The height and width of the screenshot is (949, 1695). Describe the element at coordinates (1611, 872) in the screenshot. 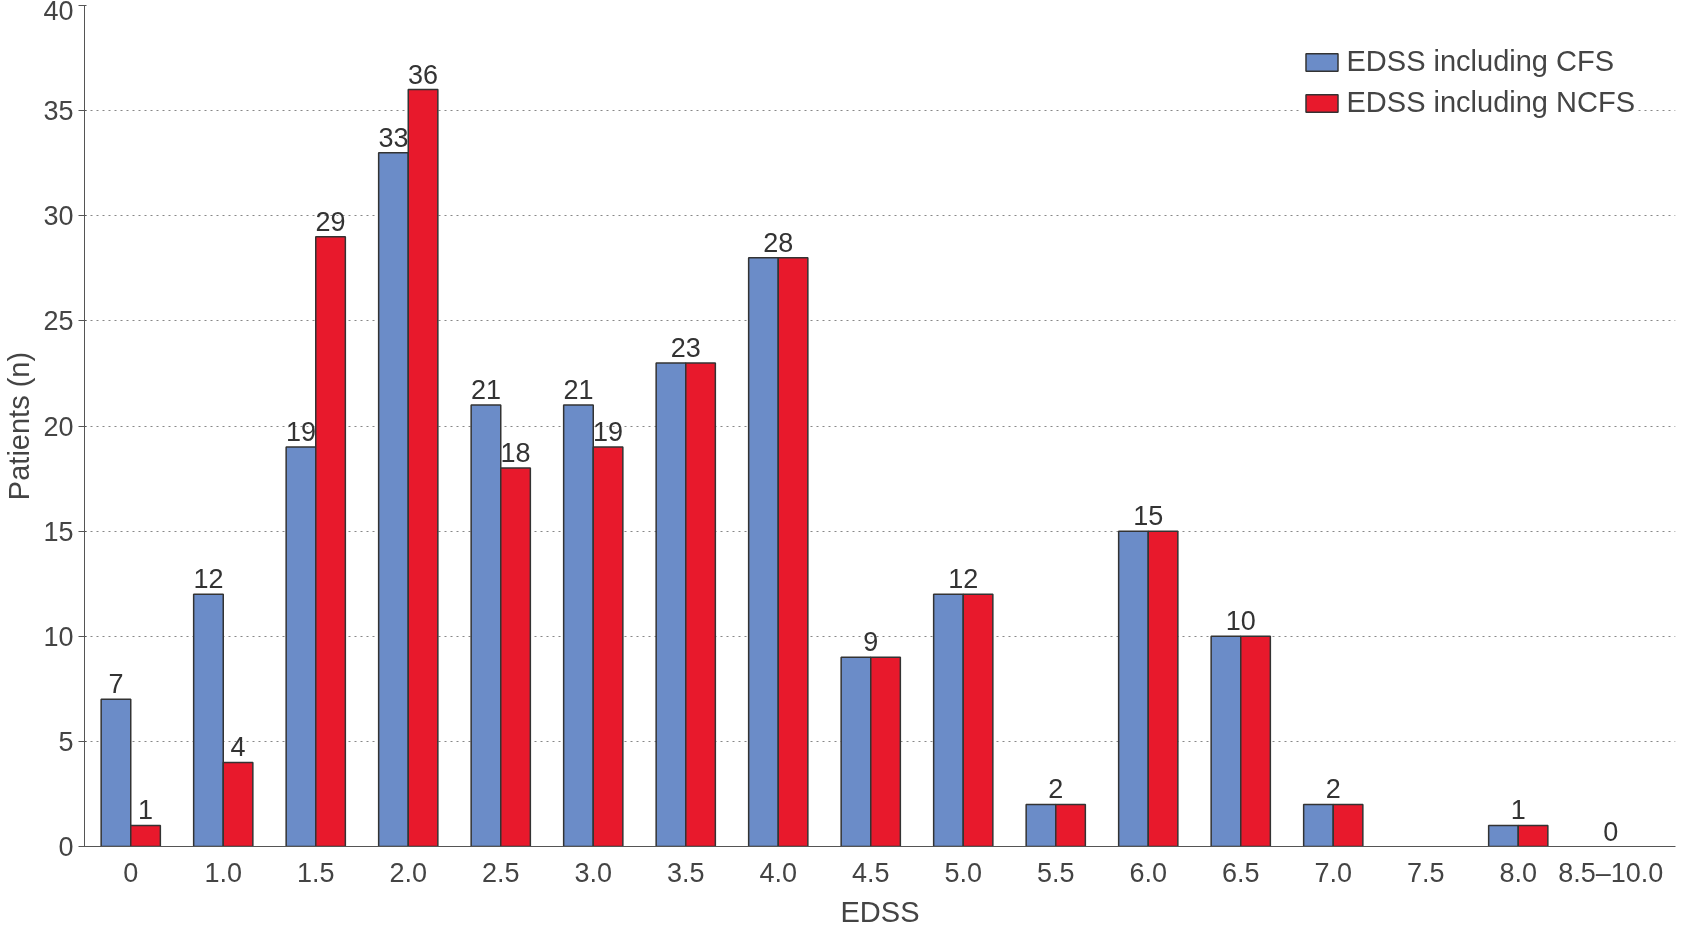

I see `x-tick-label: 8.5–10.0` at that location.